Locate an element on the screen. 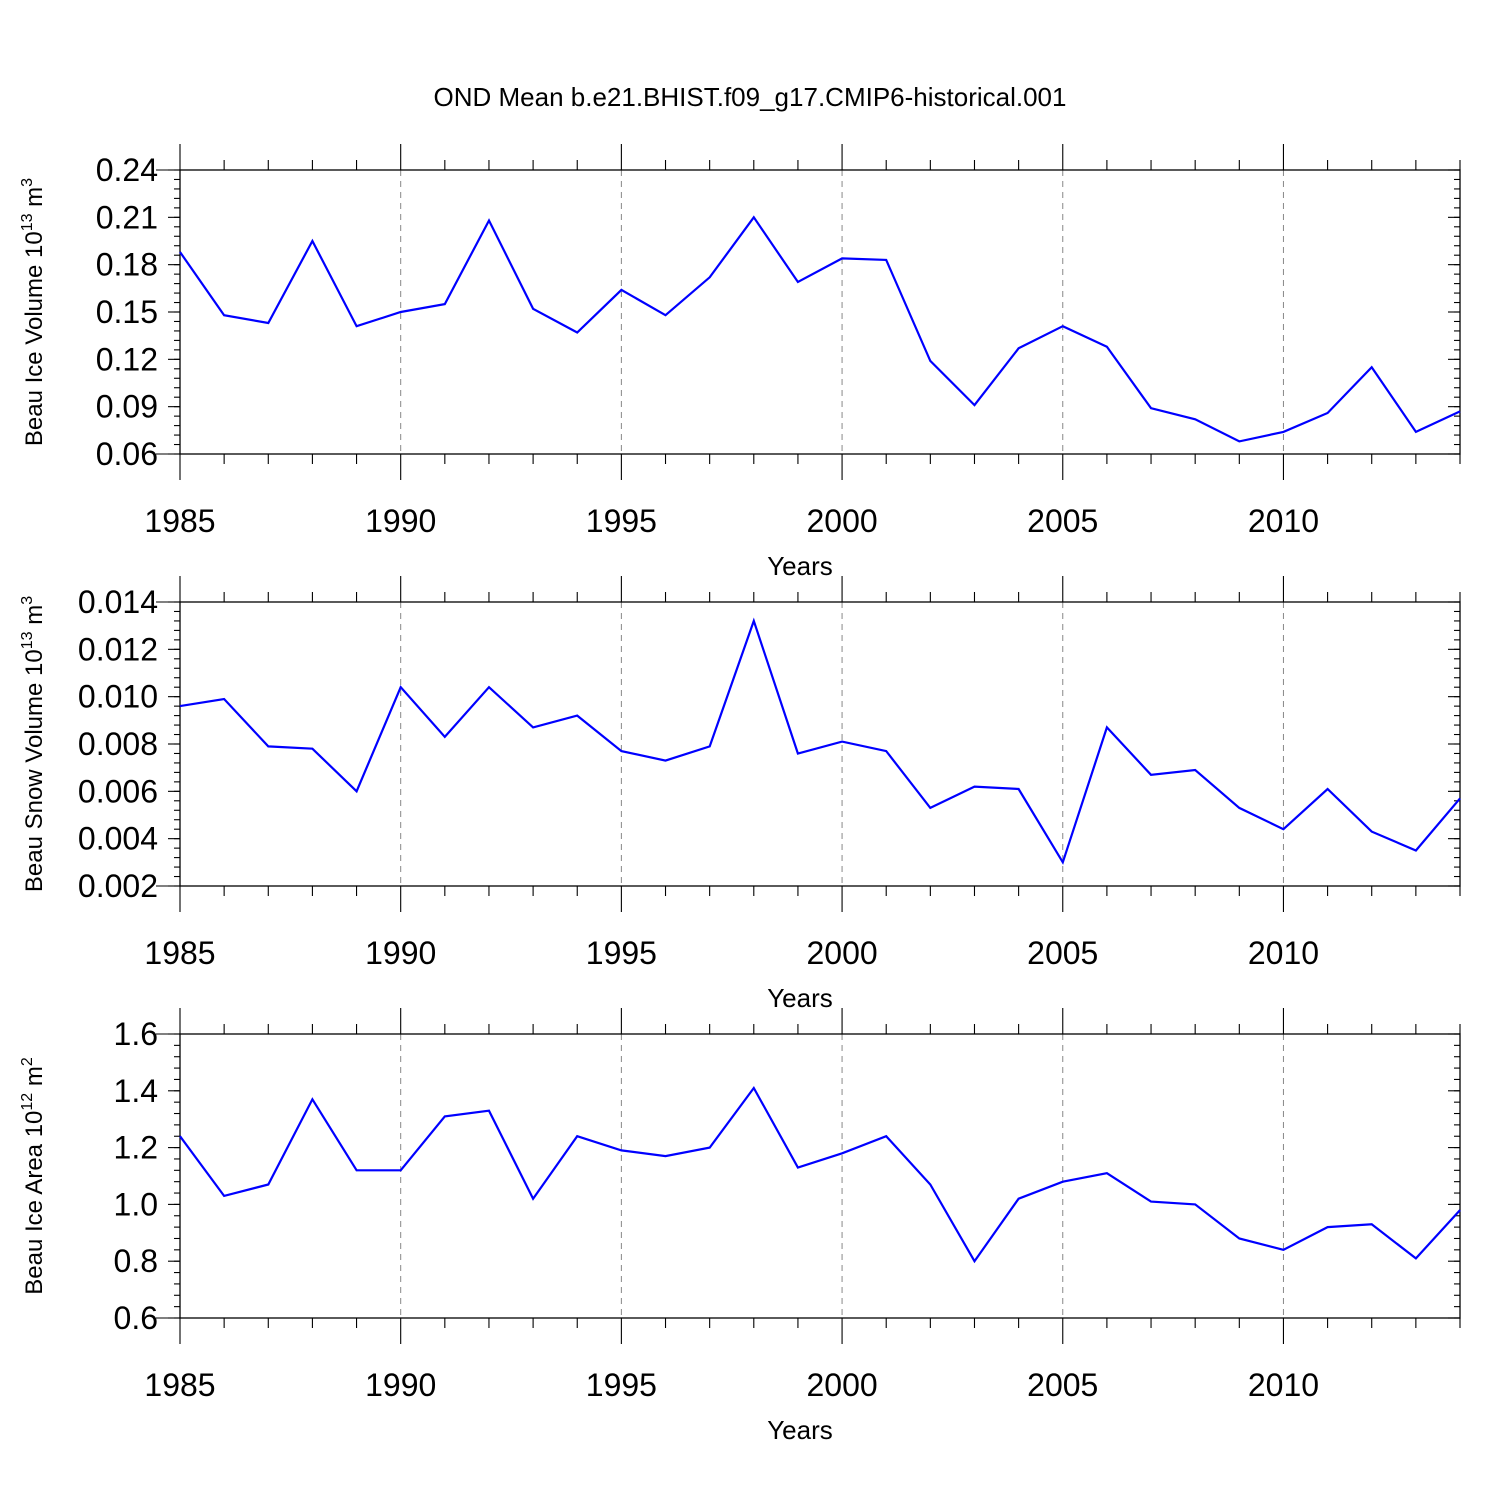 The height and width of the screenshot is (1500, 1500). x-tick-label: 1995 is located at coordinates (621, 1385).